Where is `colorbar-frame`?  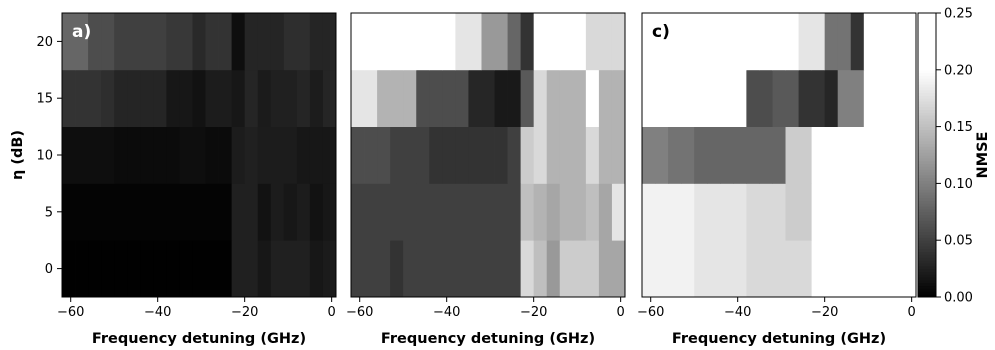 colorbar-frame is located at coordinates (927, 155).